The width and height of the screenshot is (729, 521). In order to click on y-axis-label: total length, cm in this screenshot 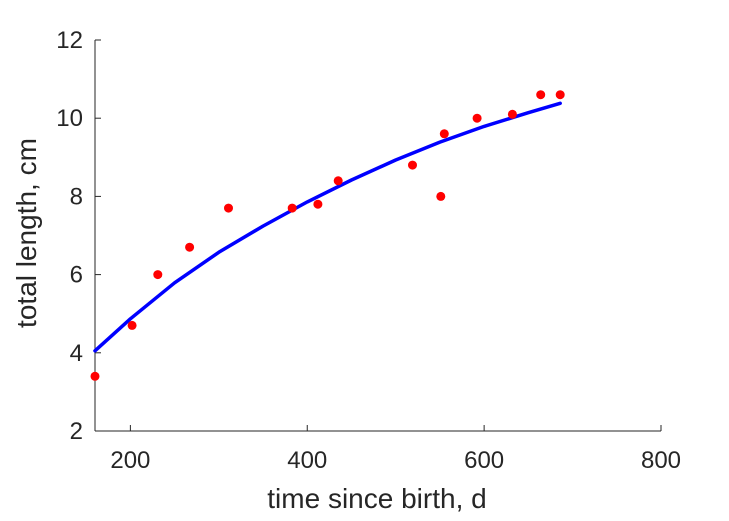, I will do `click(26, 233)`.